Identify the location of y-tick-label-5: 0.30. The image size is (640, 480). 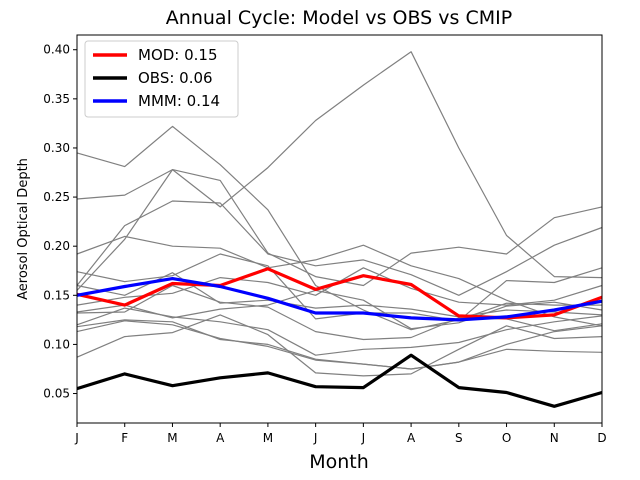
(56, 148).